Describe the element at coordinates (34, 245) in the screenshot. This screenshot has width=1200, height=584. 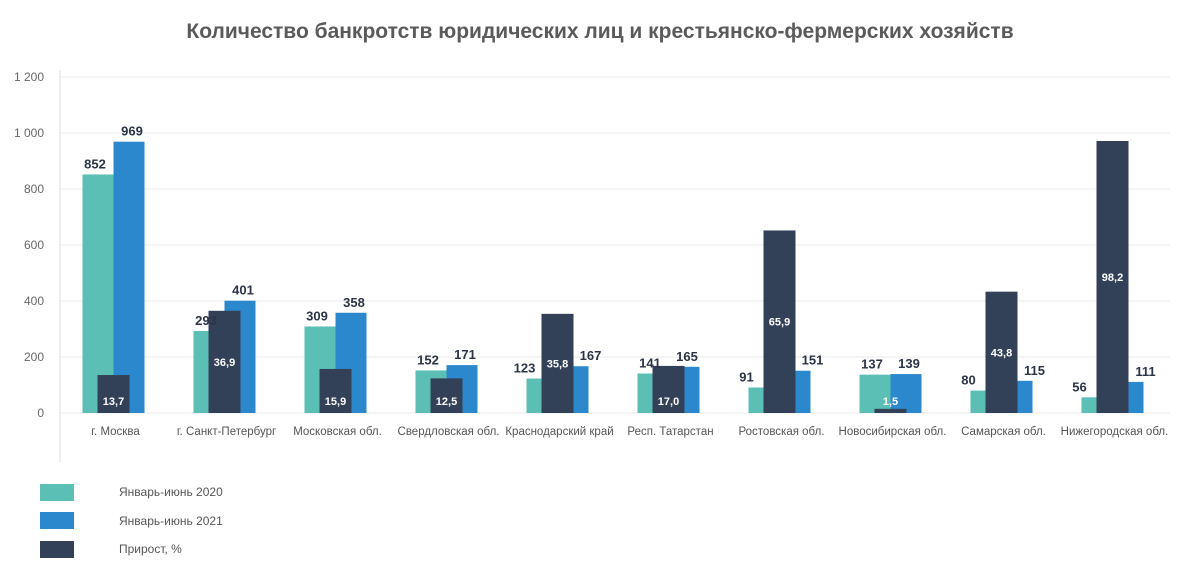
I see `y-tick-label: 600` at that location.